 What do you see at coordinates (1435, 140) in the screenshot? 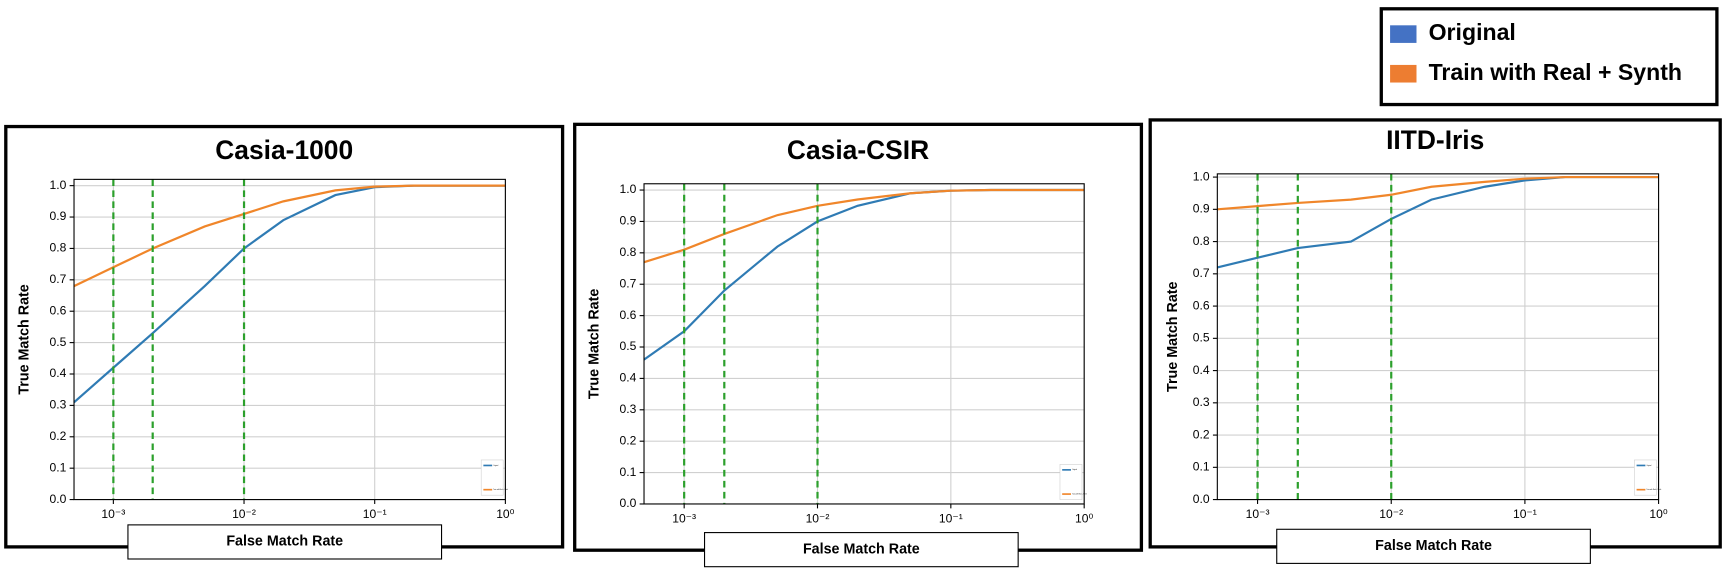
I see `chart-title: IITD-Iris` at bounding box center [1435, 140].